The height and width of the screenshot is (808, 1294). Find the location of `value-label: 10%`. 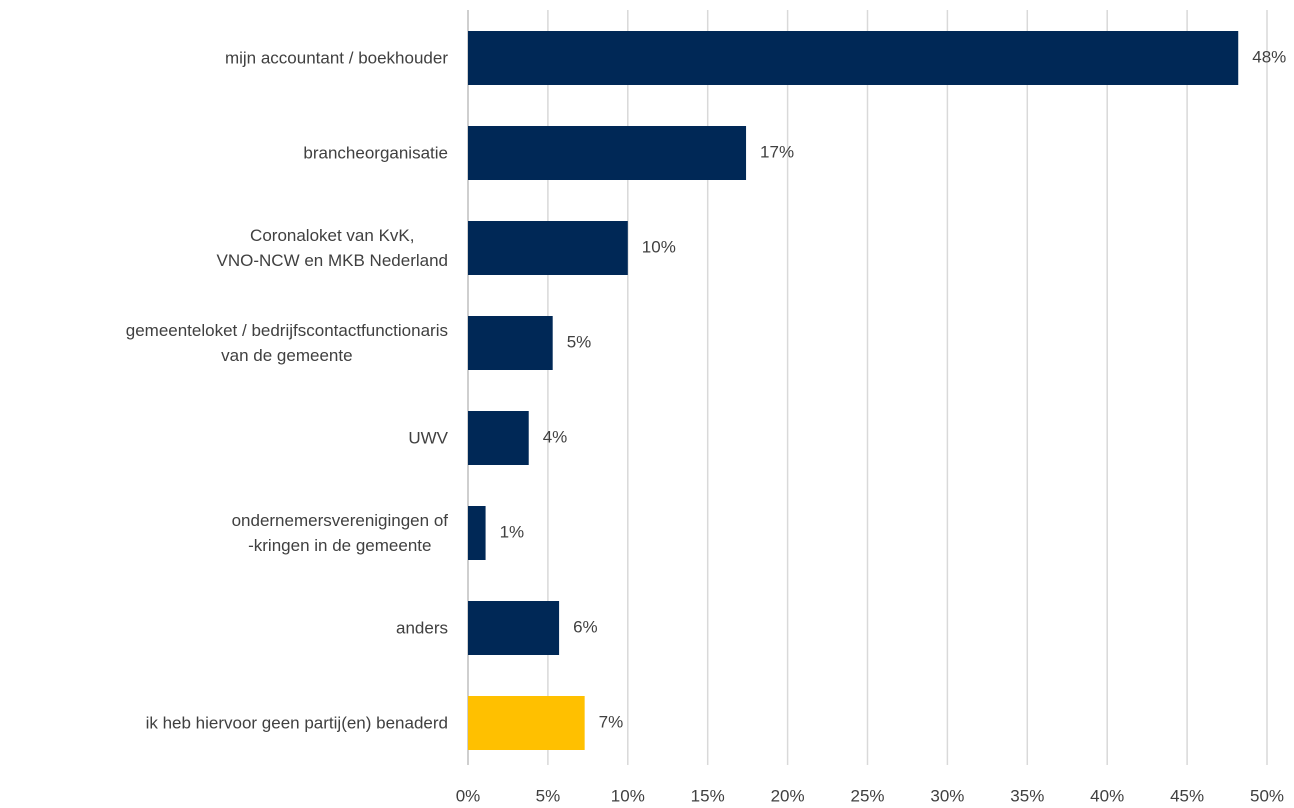

value-label: 10% is located at coordinates (659, 246).